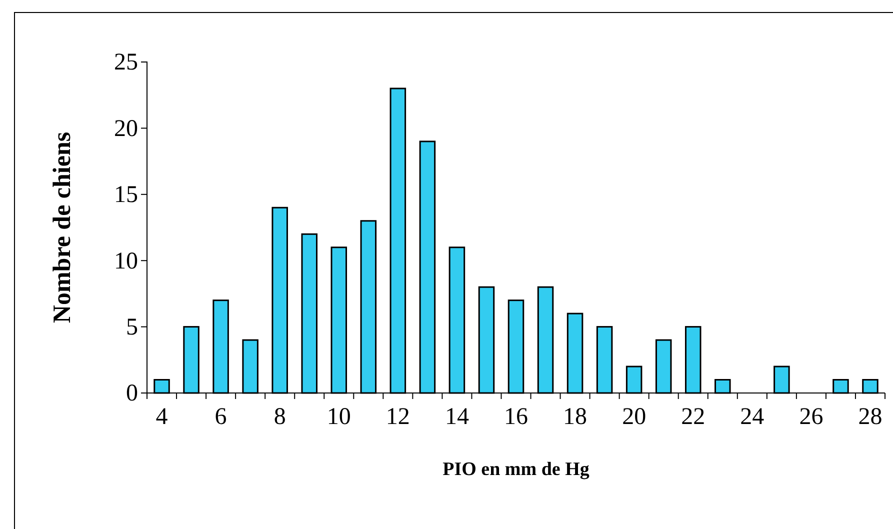  Describe the element at coordinates (752, 417) in the screenshot. I see `x-tick-label: 24` at that location.